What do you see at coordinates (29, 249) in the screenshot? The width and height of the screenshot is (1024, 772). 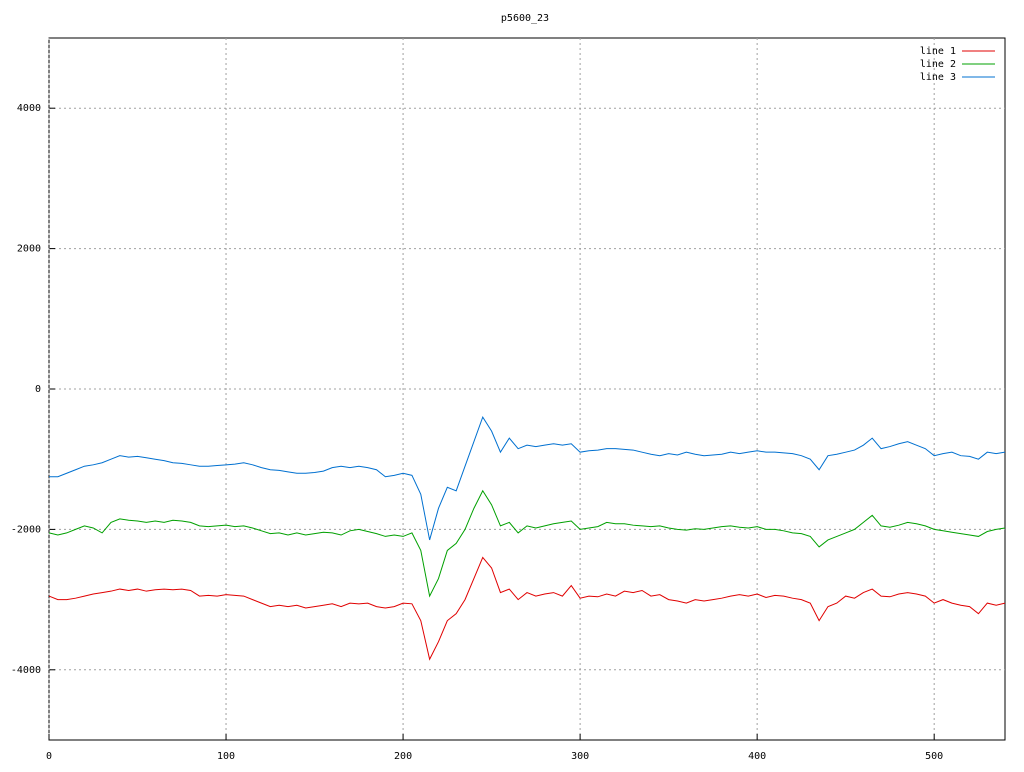 I see `y-tick-label: 2000` at bounding box center [29, 249].